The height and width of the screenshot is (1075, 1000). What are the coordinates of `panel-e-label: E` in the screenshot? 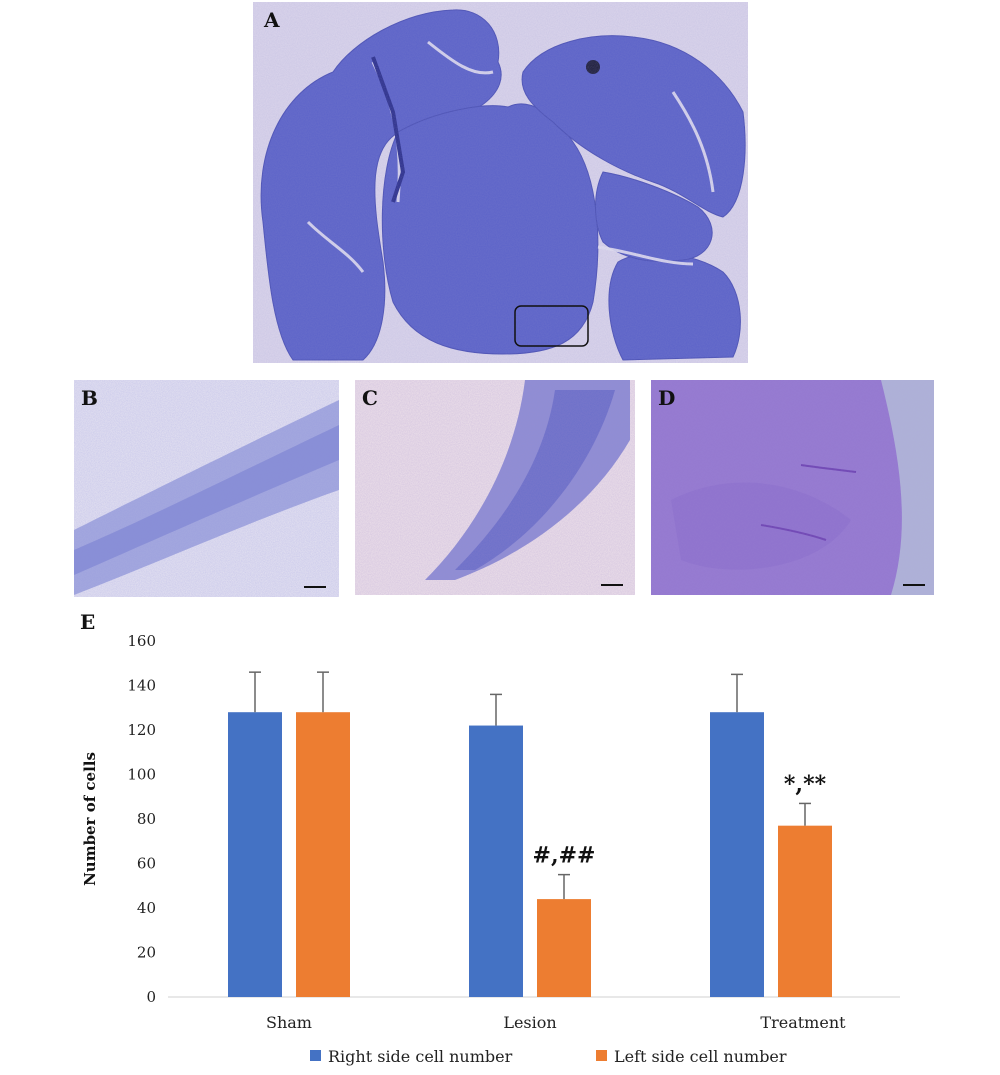 It's located at (88, 622).